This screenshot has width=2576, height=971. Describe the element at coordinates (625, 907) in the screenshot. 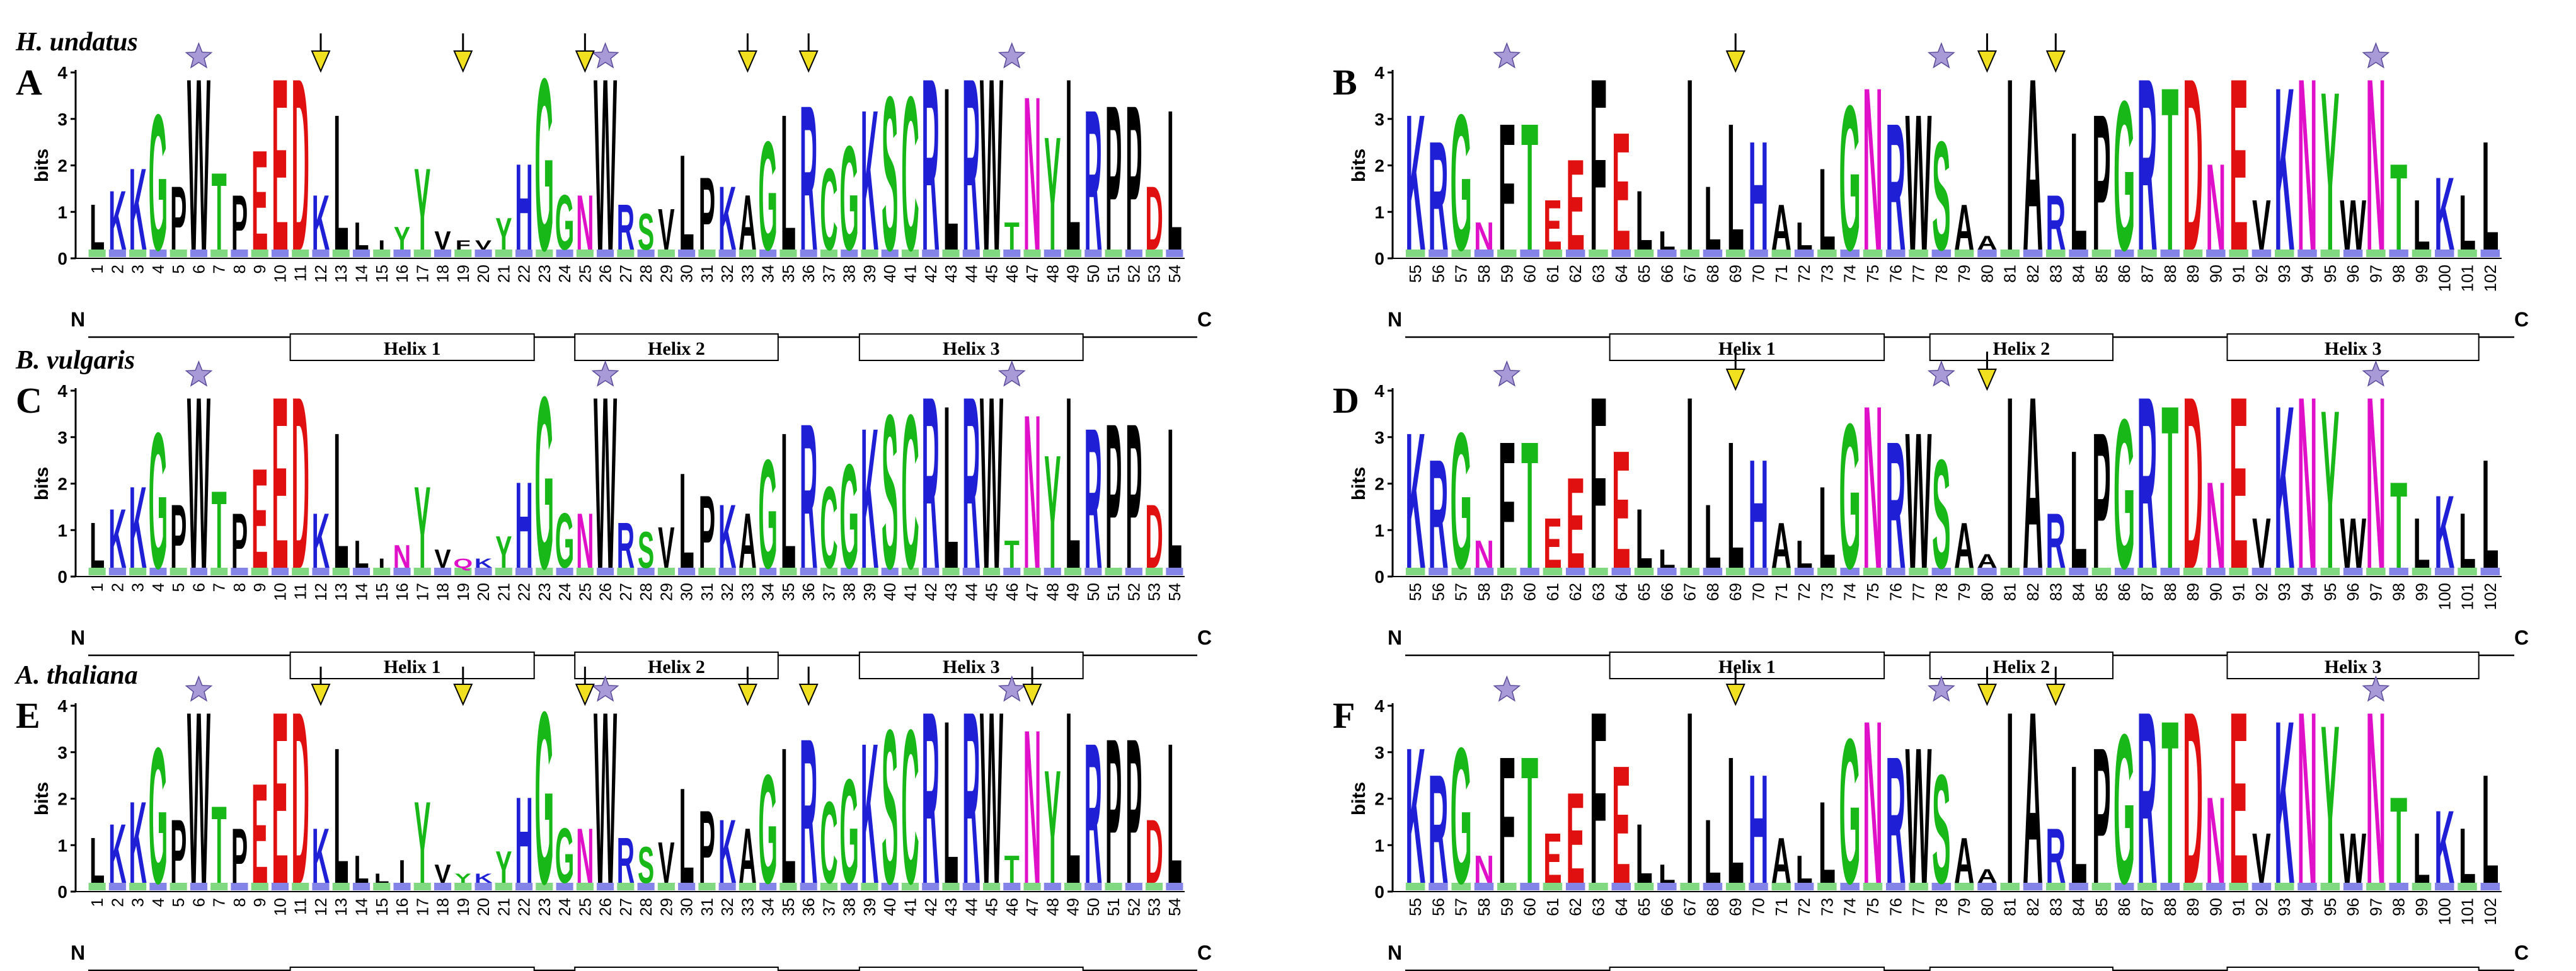

I see `position-label: 27` at that location.